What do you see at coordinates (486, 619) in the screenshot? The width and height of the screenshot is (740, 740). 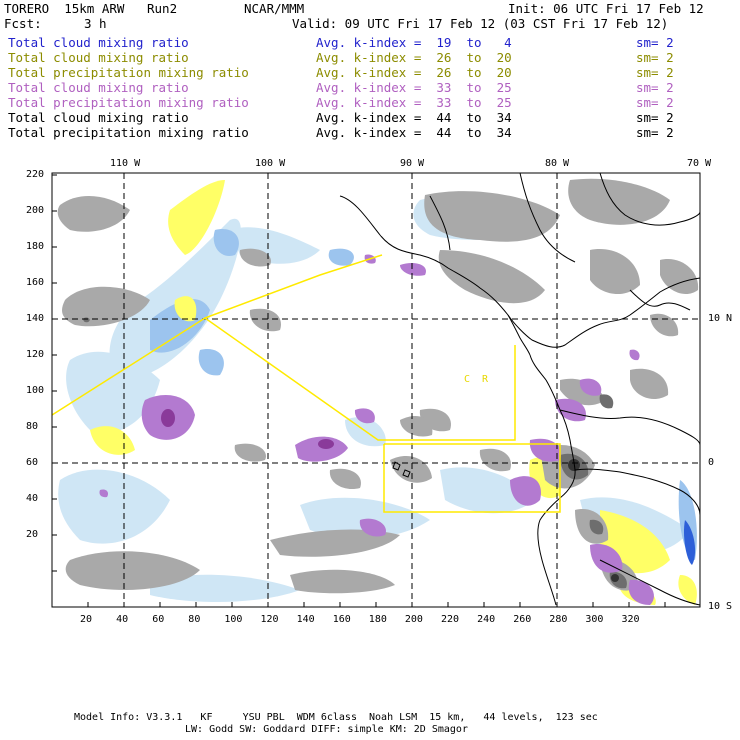 I see `x-tick-label: 240` at bounding box center [486, 619].